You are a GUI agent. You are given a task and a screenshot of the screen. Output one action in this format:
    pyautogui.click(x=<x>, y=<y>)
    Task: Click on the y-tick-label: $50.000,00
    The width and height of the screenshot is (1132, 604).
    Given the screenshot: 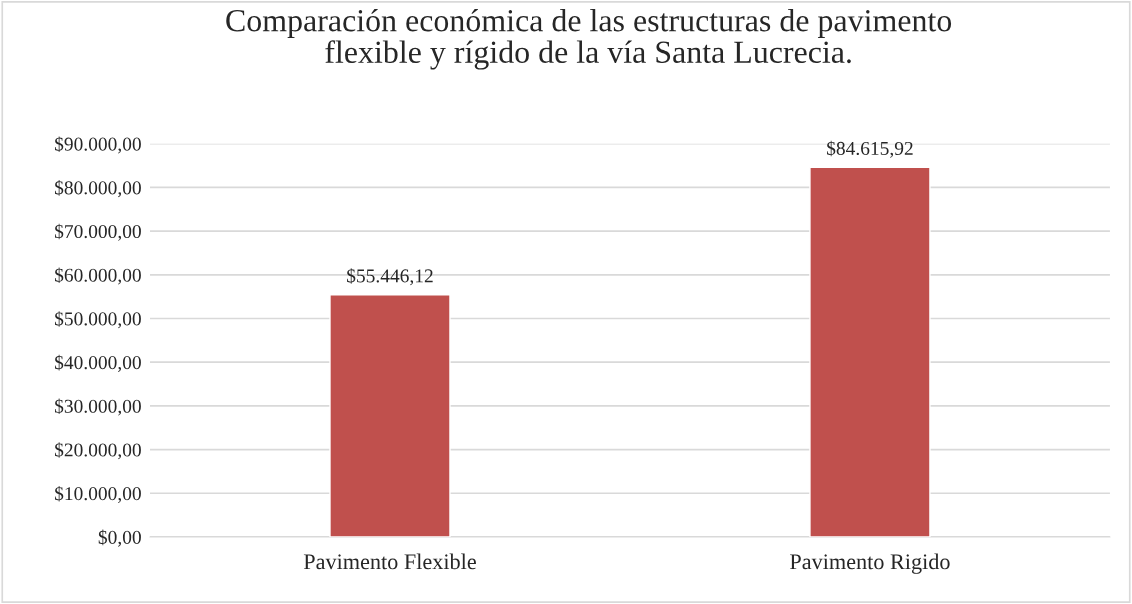 What is the action you would take?
    pyautogui.click(x=97, y=320)
    